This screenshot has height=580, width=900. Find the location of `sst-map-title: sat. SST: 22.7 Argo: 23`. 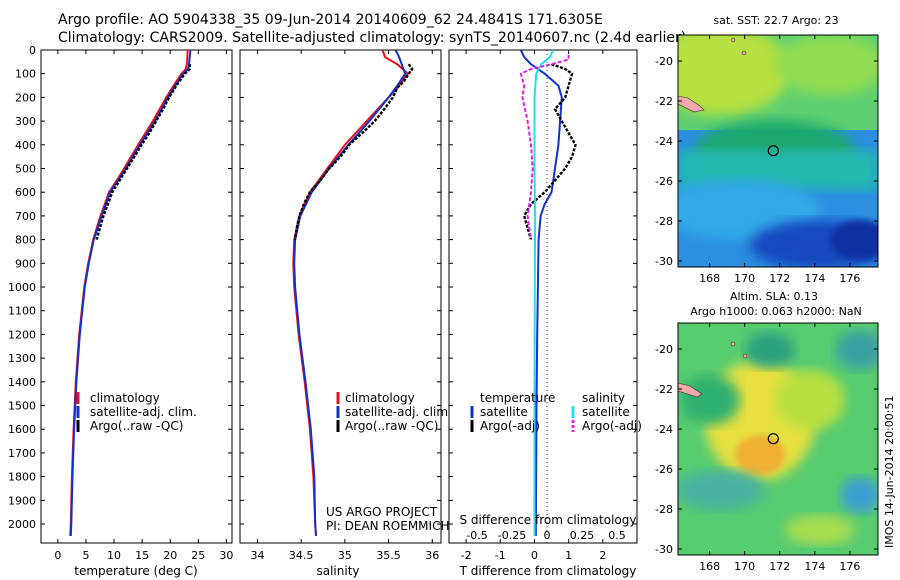

sst-map-title: sat. SST: 22.7 Argo: 23 is located at coordinates (775, 20).